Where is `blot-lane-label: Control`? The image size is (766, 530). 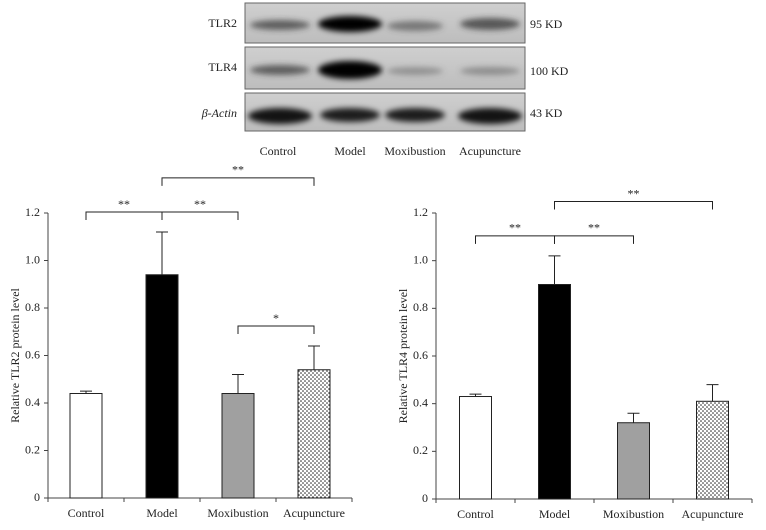 blot-lane-label: Control is located at coordinates (278, 151).